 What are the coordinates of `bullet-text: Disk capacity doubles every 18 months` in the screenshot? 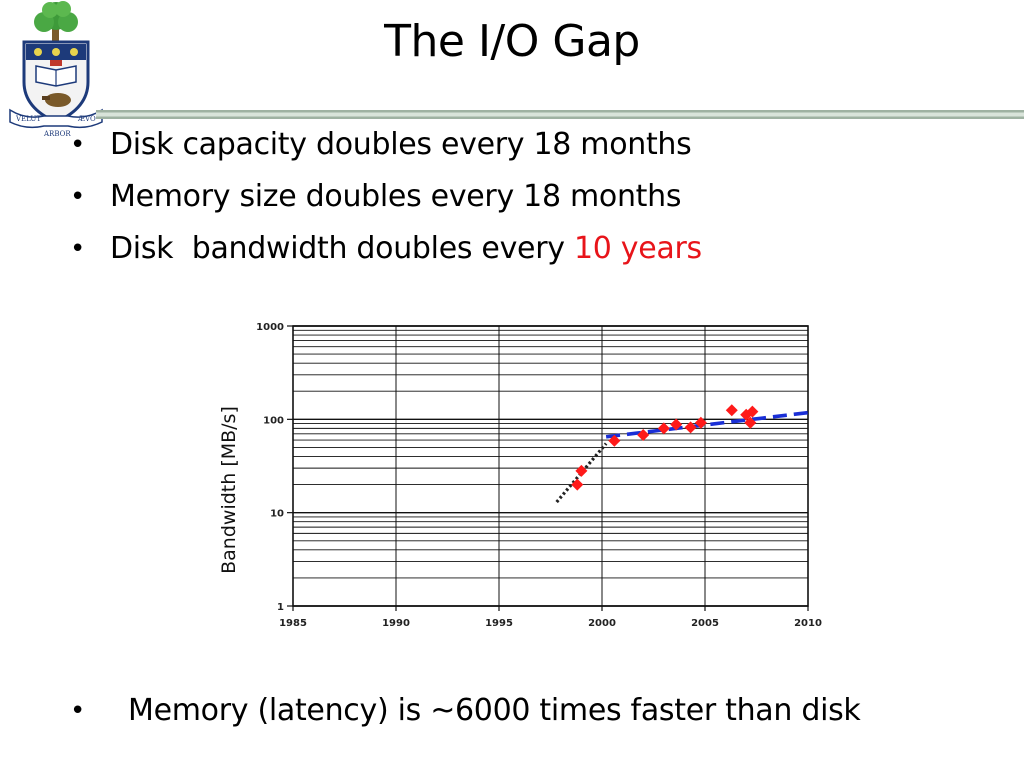 It's located at (401, 144).